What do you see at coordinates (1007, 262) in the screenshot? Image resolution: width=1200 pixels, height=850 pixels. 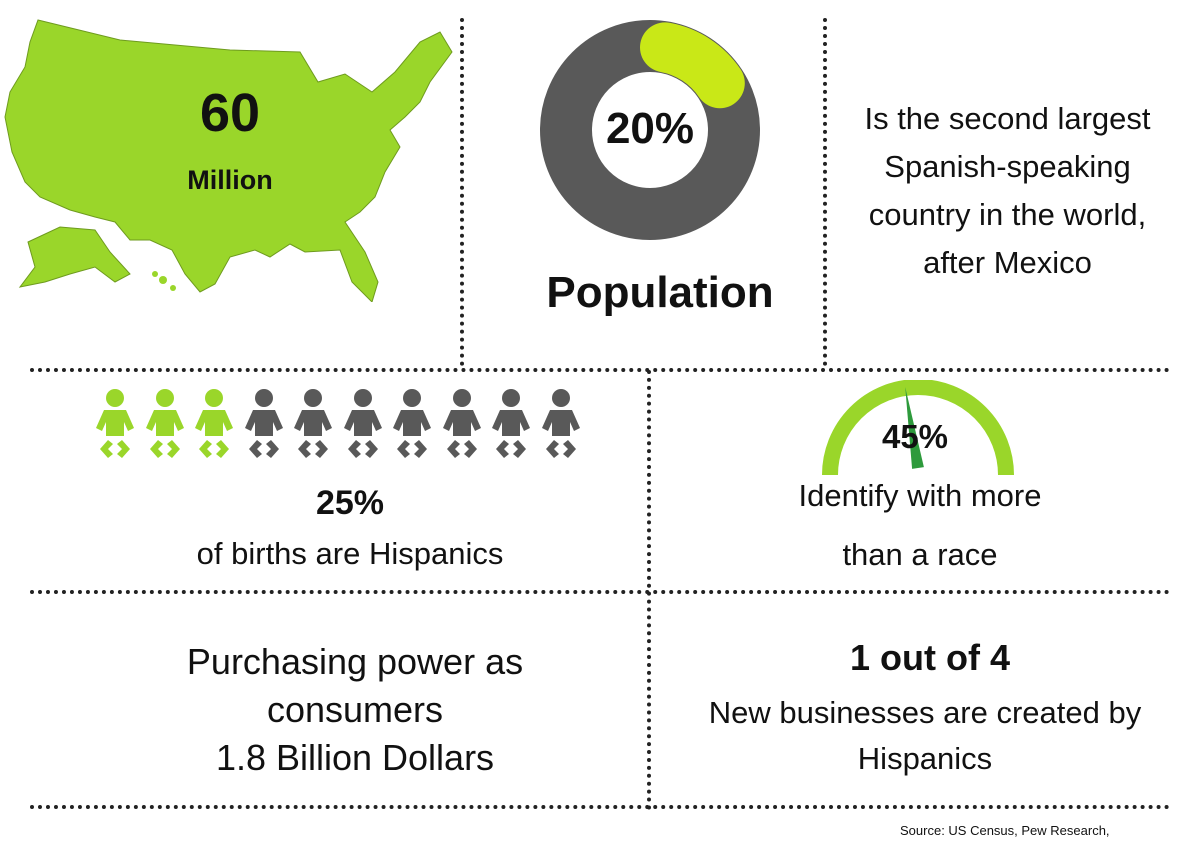 I see `spanish-line: after Mexico` at bounding box center [1007, 262].